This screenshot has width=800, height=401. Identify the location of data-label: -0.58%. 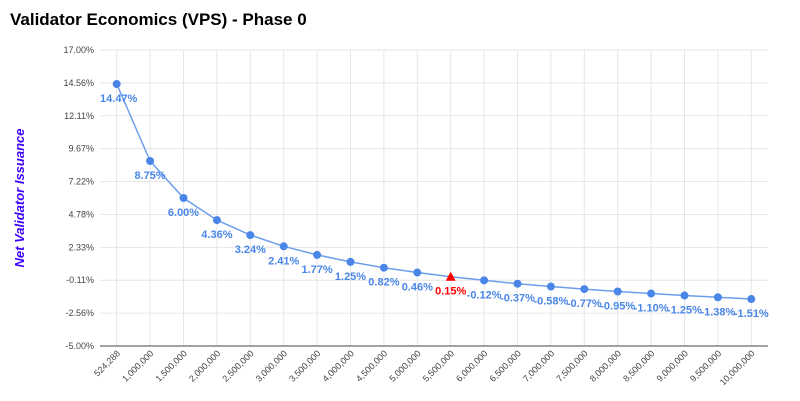
(550, 302).